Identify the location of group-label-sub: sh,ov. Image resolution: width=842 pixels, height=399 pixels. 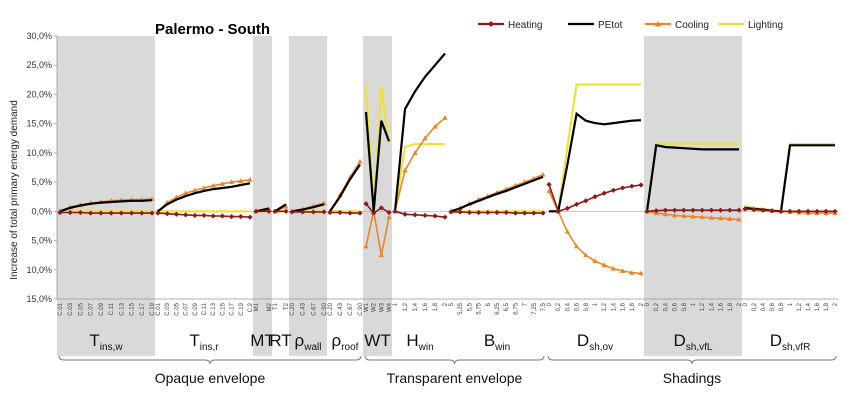
(601, 347).